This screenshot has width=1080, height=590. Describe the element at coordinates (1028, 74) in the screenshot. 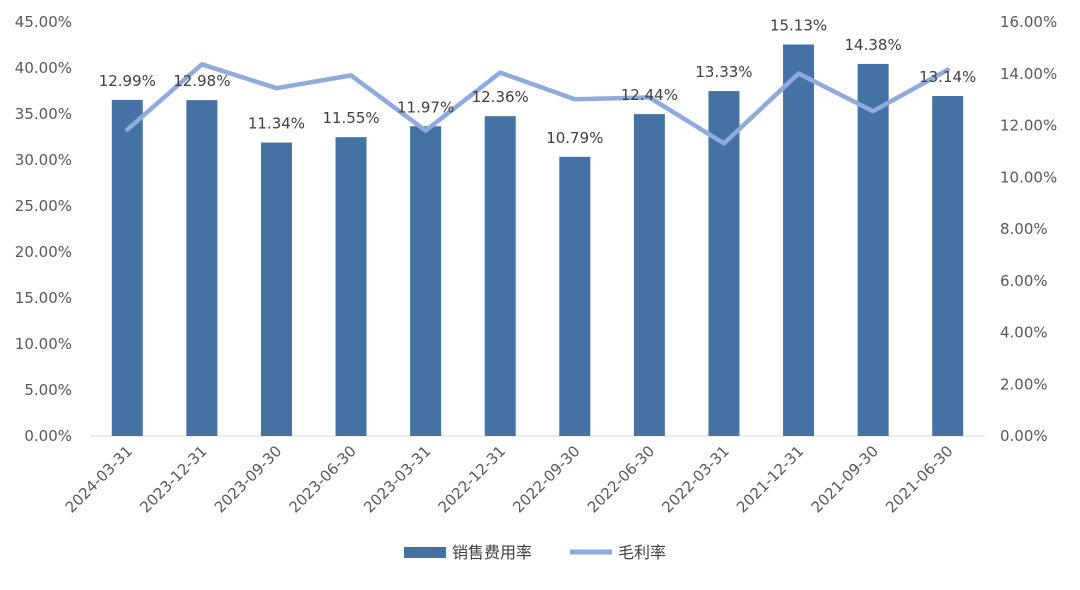

I see `right-y-tick-label: 14.00%` at that location.